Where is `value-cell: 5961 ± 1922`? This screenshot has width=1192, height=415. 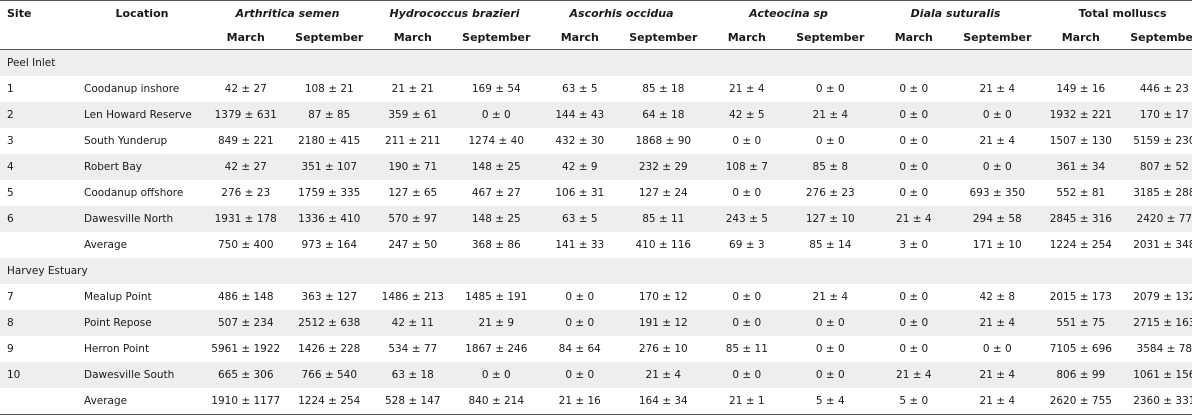
value-cell: 5961 ± 1922 is located at coordinates (246, 349).